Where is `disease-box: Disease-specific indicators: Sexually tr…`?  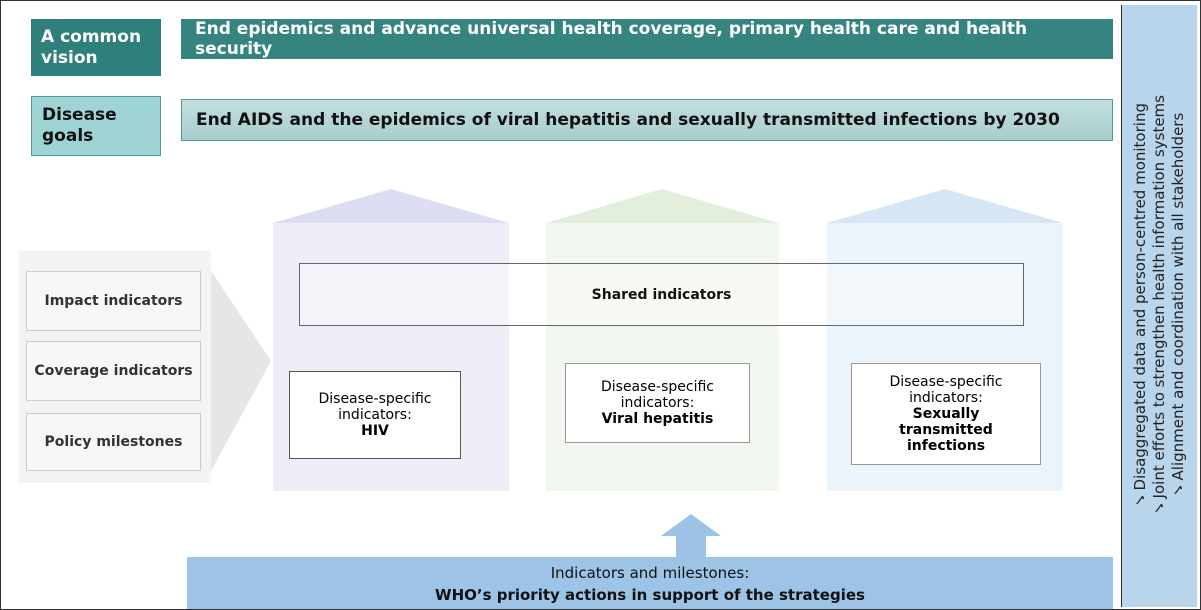
disease-box: Disease-specific indicators: Sexually tr… is located at coordinates (946, 414).